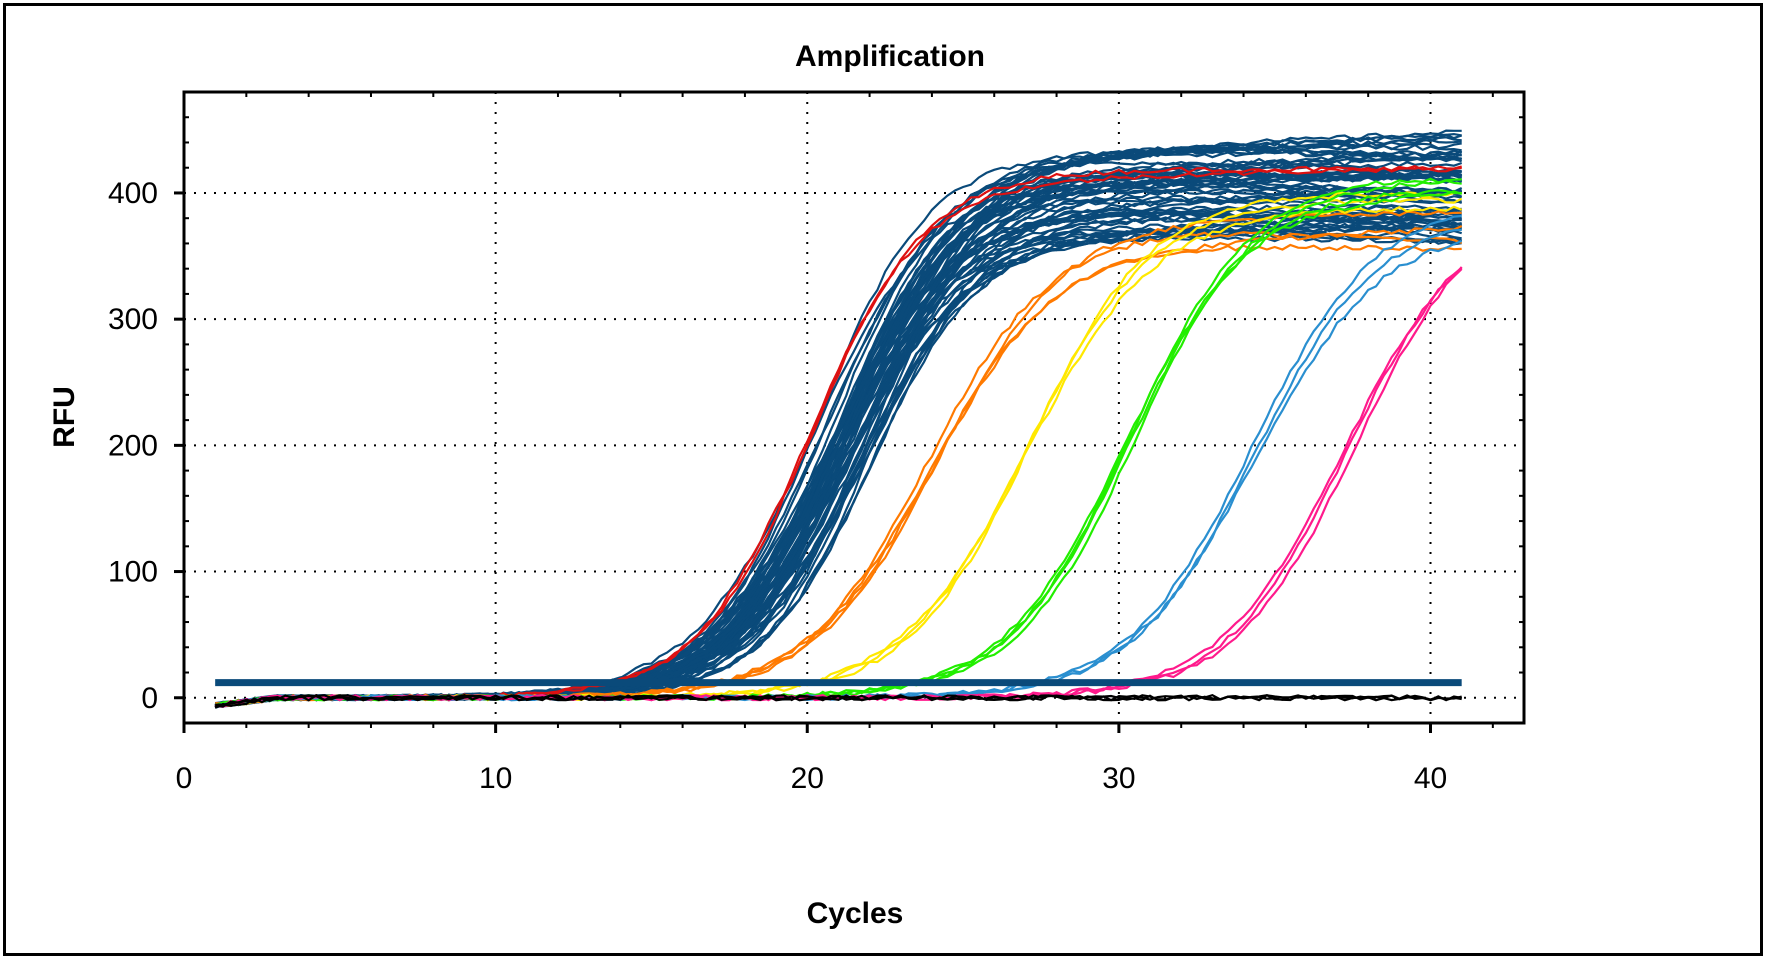 This screenshot has height=959, width=1768. I want to click on y-tick-label: 200, so click(133, 445).